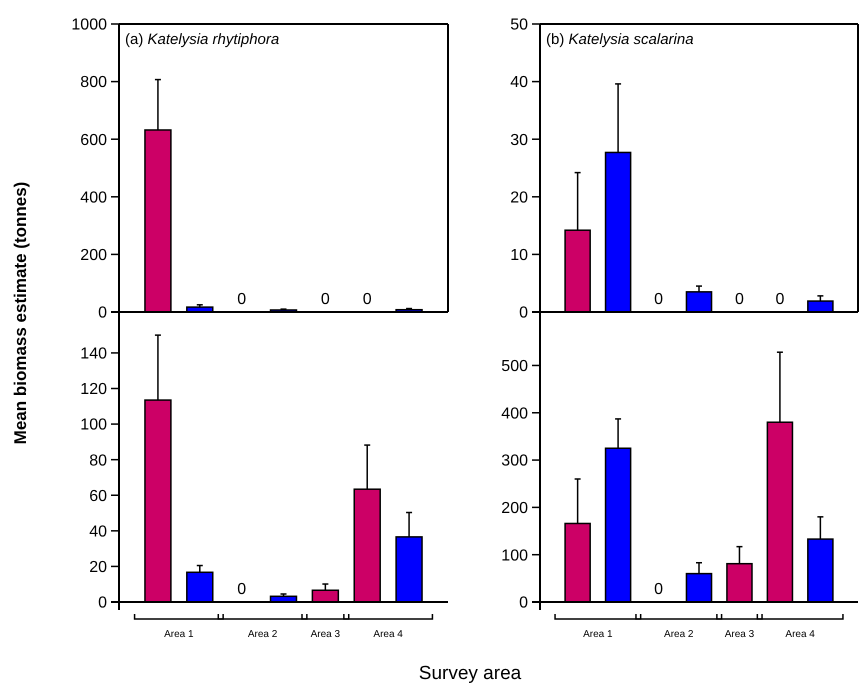  What do you see at coordinates (94, 140) in the screenshot?
I see `y-tick-label: 600` at bounding box center [94, 140].